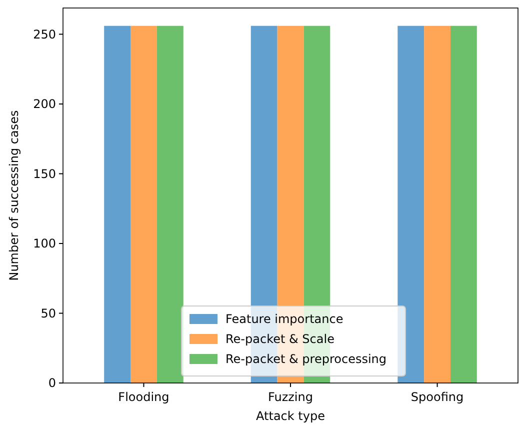  Describe the element at coordinates (14, 195) in the screenshot. I see `y-axis-title: Number of successing cases` at that location.